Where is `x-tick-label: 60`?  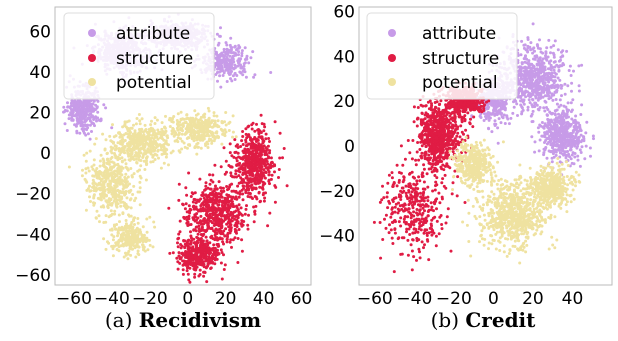 x-tick-label: 60 is located at coordinates (302, 299).